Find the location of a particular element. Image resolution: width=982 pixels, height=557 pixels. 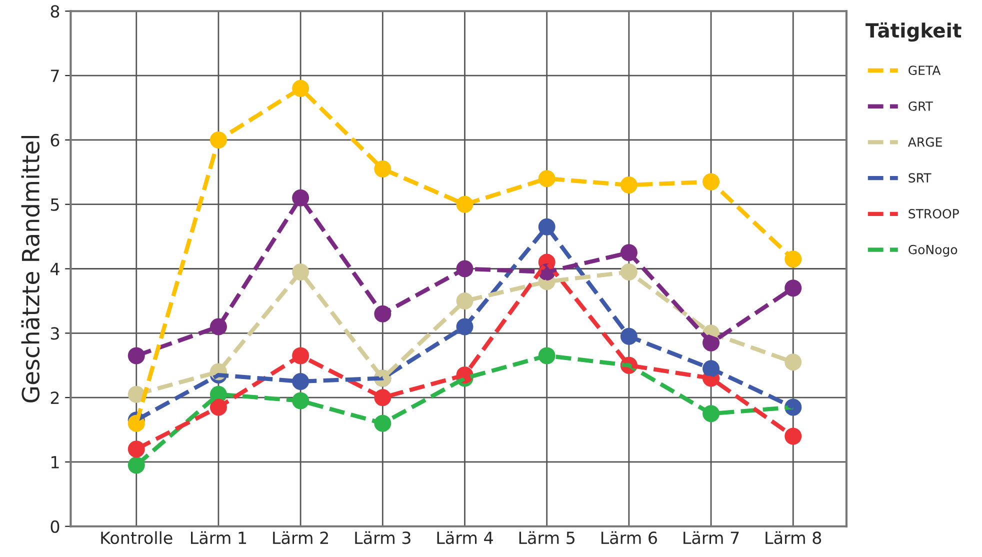

legend-label: ARGE is located at coordinates (925, 142).